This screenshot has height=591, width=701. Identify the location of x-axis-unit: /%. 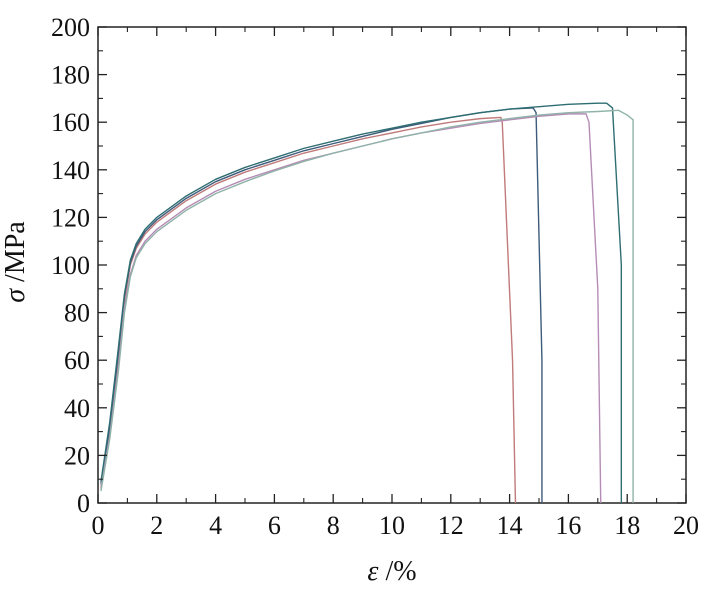
(397, 571).